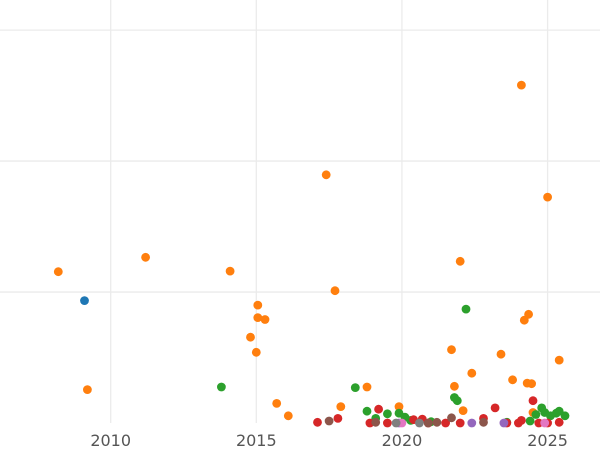  I want to click on x-axis-tick-labels: 2010 2015 2020 2025, so click(329, 440).